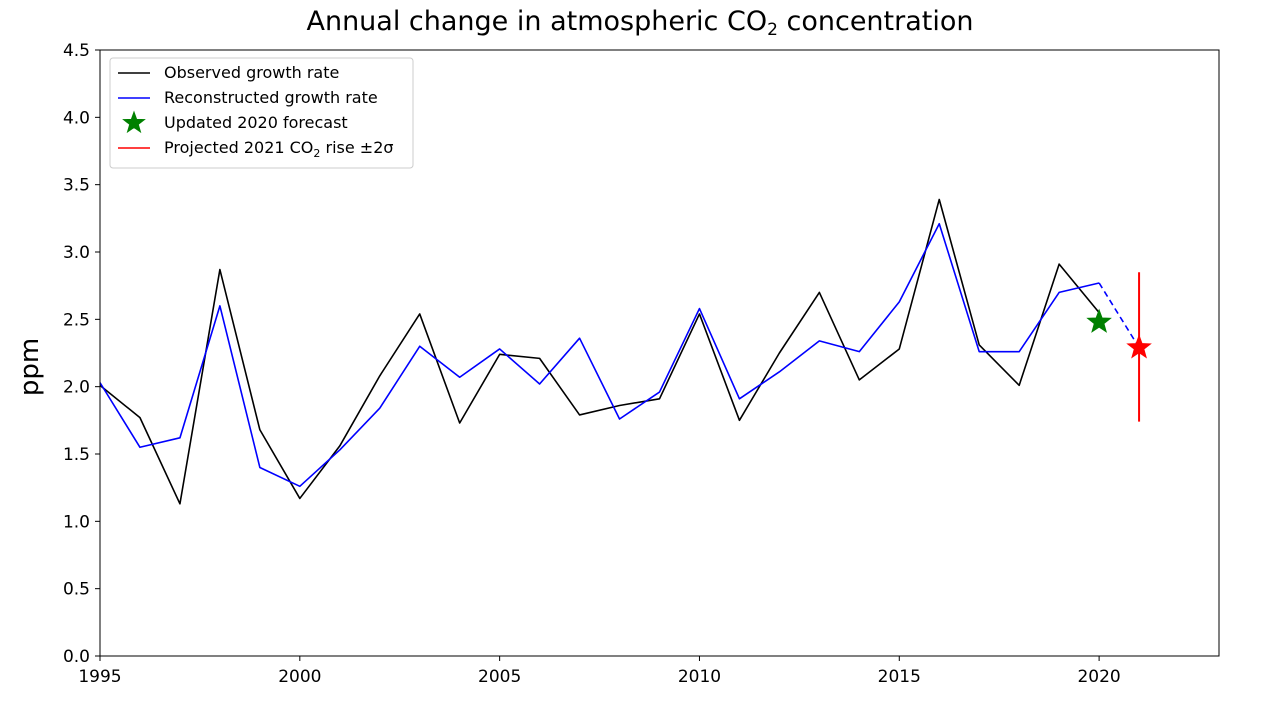 The image size is (1280, 720). Describe the element at coordinates (772, 30) in the screenshot. I see `chart-title-subscript: 2` at that location.